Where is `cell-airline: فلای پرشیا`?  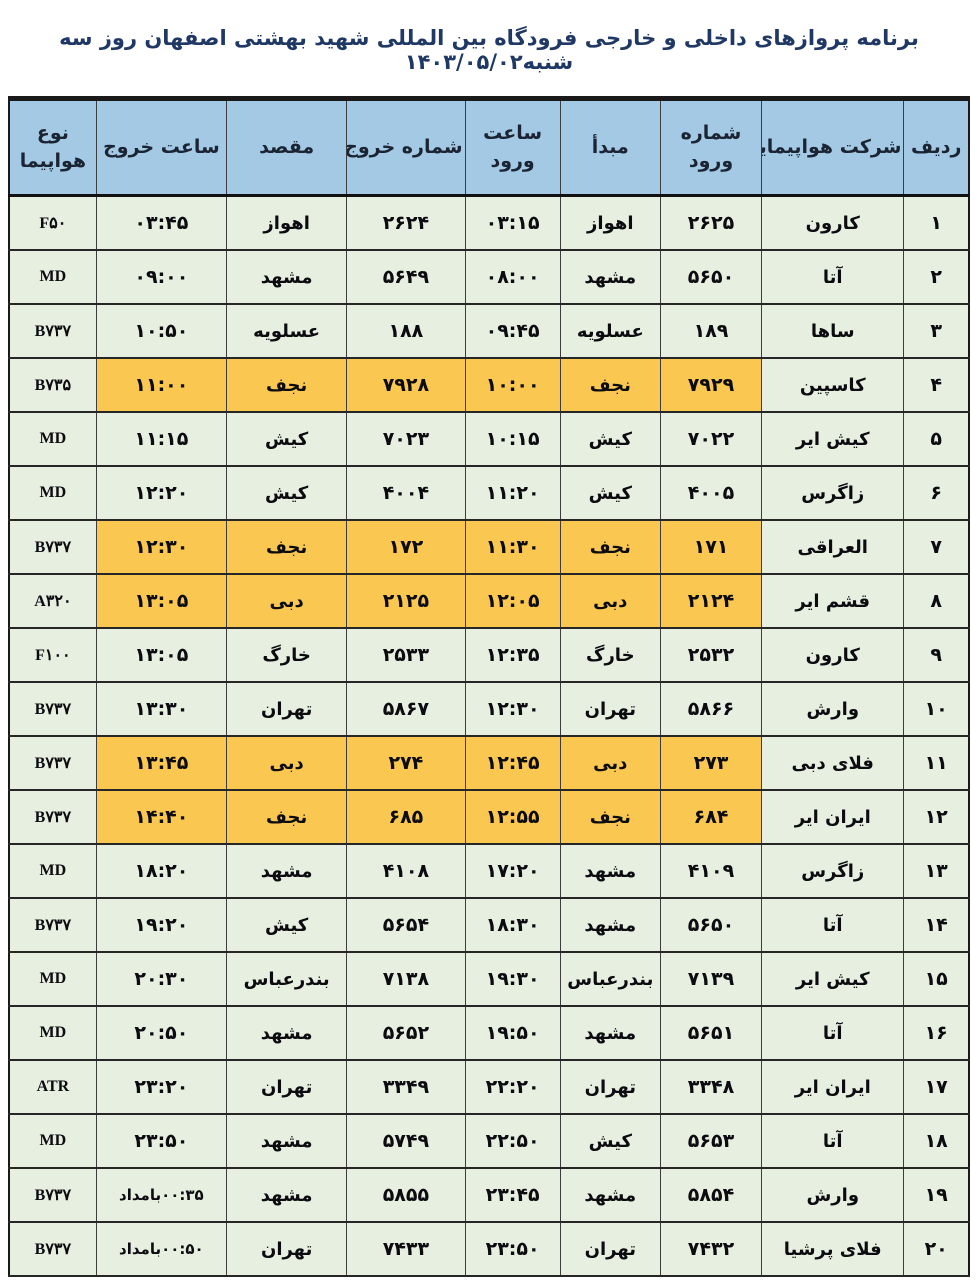 cell-airline: فلای پرشیا is located at coordinates (833, 1249).